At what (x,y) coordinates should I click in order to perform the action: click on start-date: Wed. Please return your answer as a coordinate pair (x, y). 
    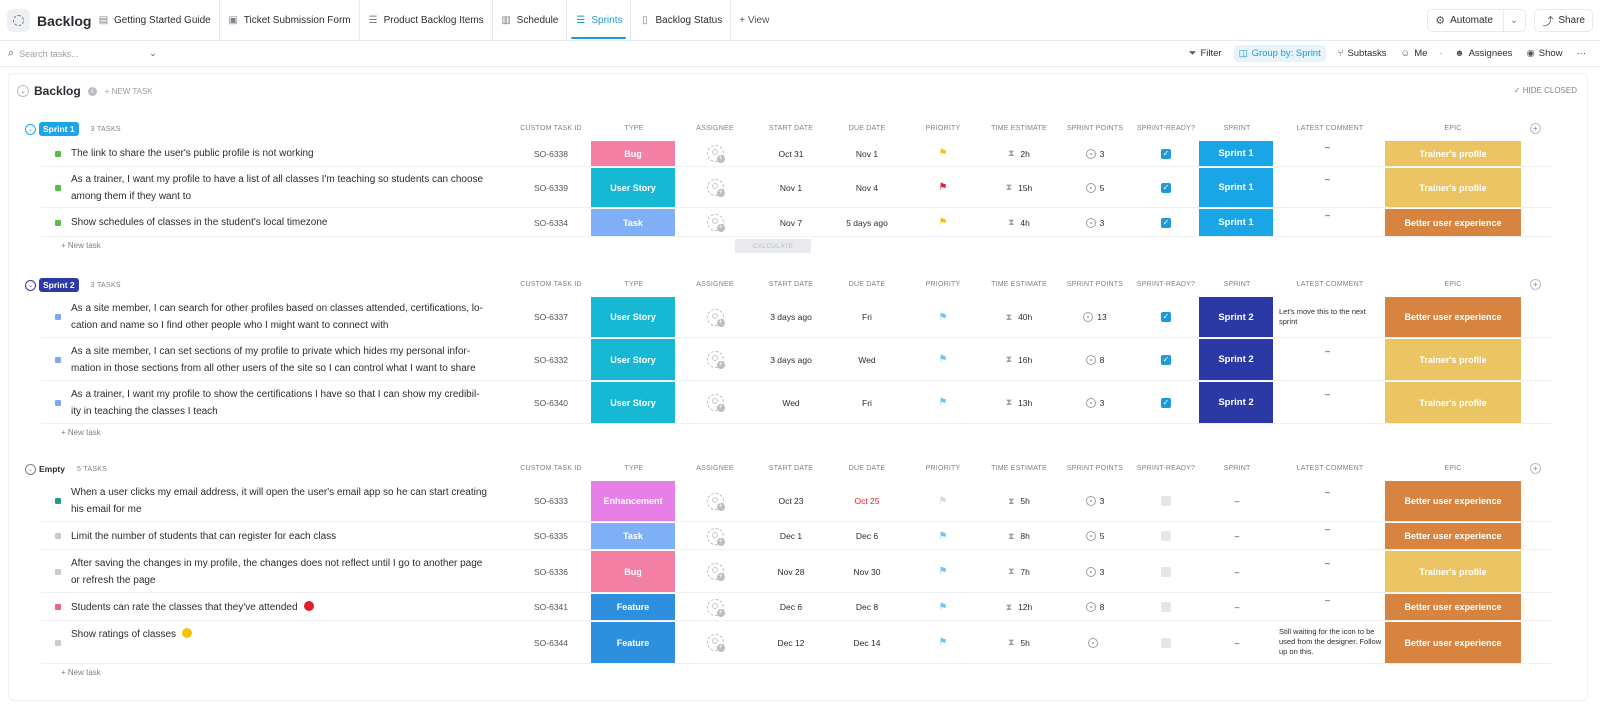
    Looking at the image, I should click on (791, 402).